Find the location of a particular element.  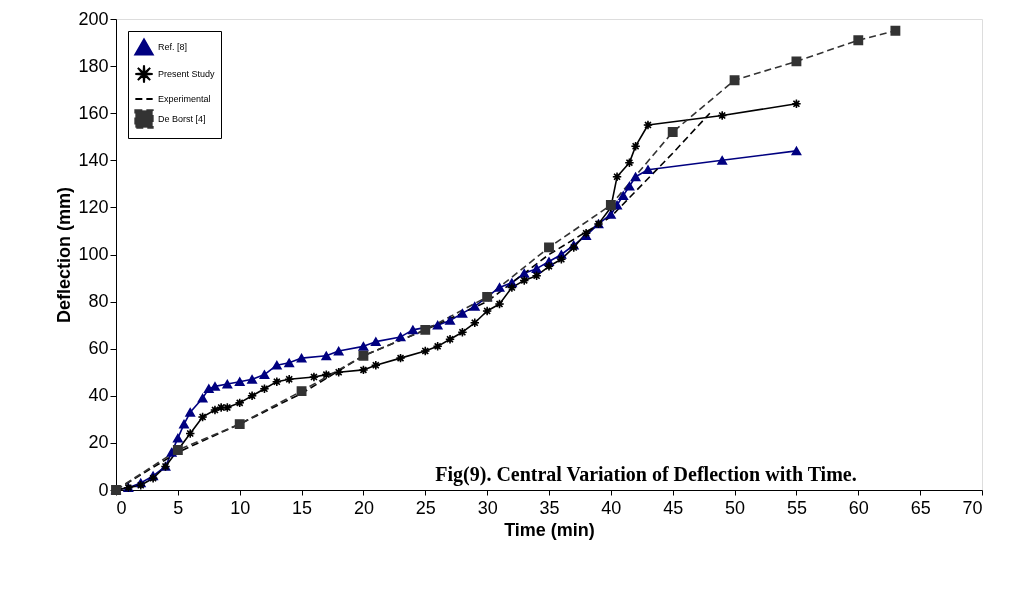

annotation: Fig(9). Central Variation of Deflection with Time. is located at coordinates (646, 474).